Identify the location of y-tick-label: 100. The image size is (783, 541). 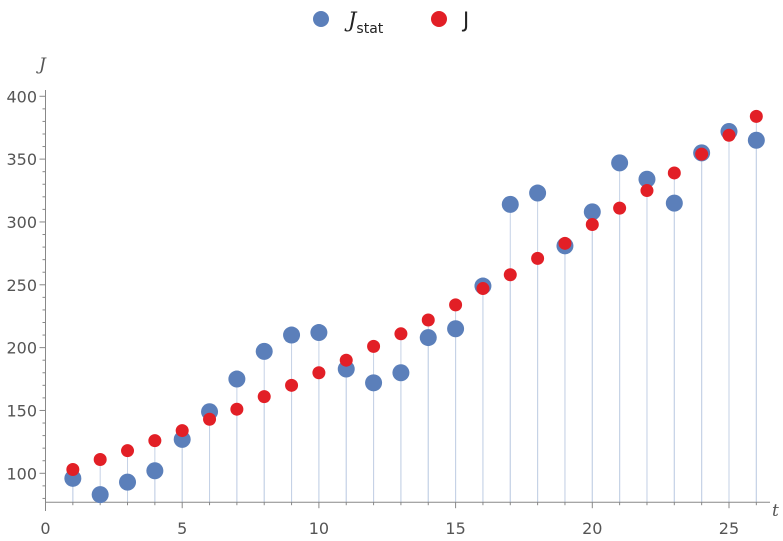
(21, 473).